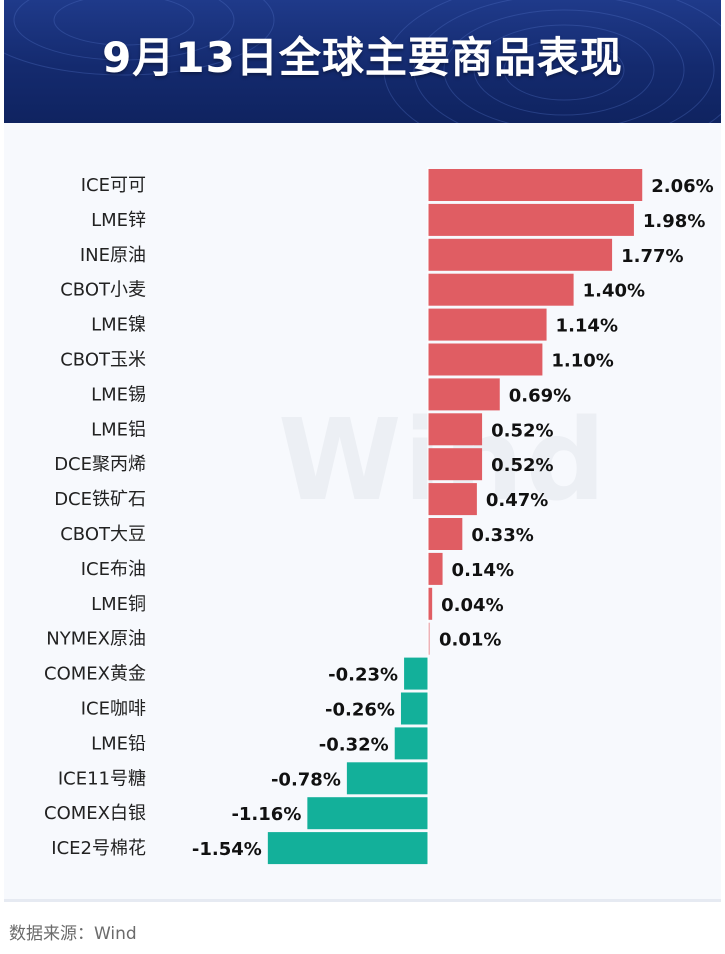  Describe the element at coordinates (118, 604) in the screenshot. I see `category-label: LME铜` at that location.